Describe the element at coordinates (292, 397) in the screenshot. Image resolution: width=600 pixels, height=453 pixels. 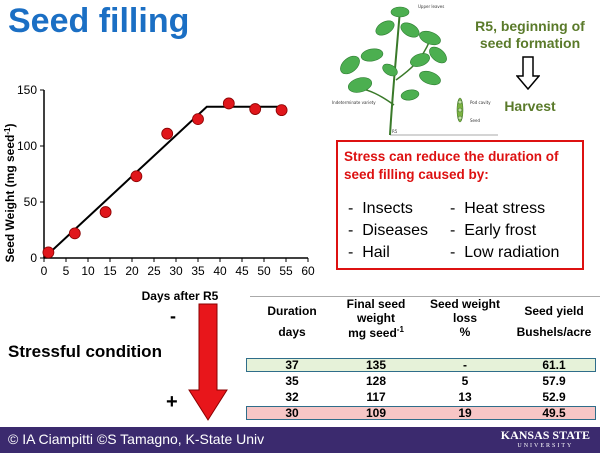
I see `table-cell-duration: 32` at that location.